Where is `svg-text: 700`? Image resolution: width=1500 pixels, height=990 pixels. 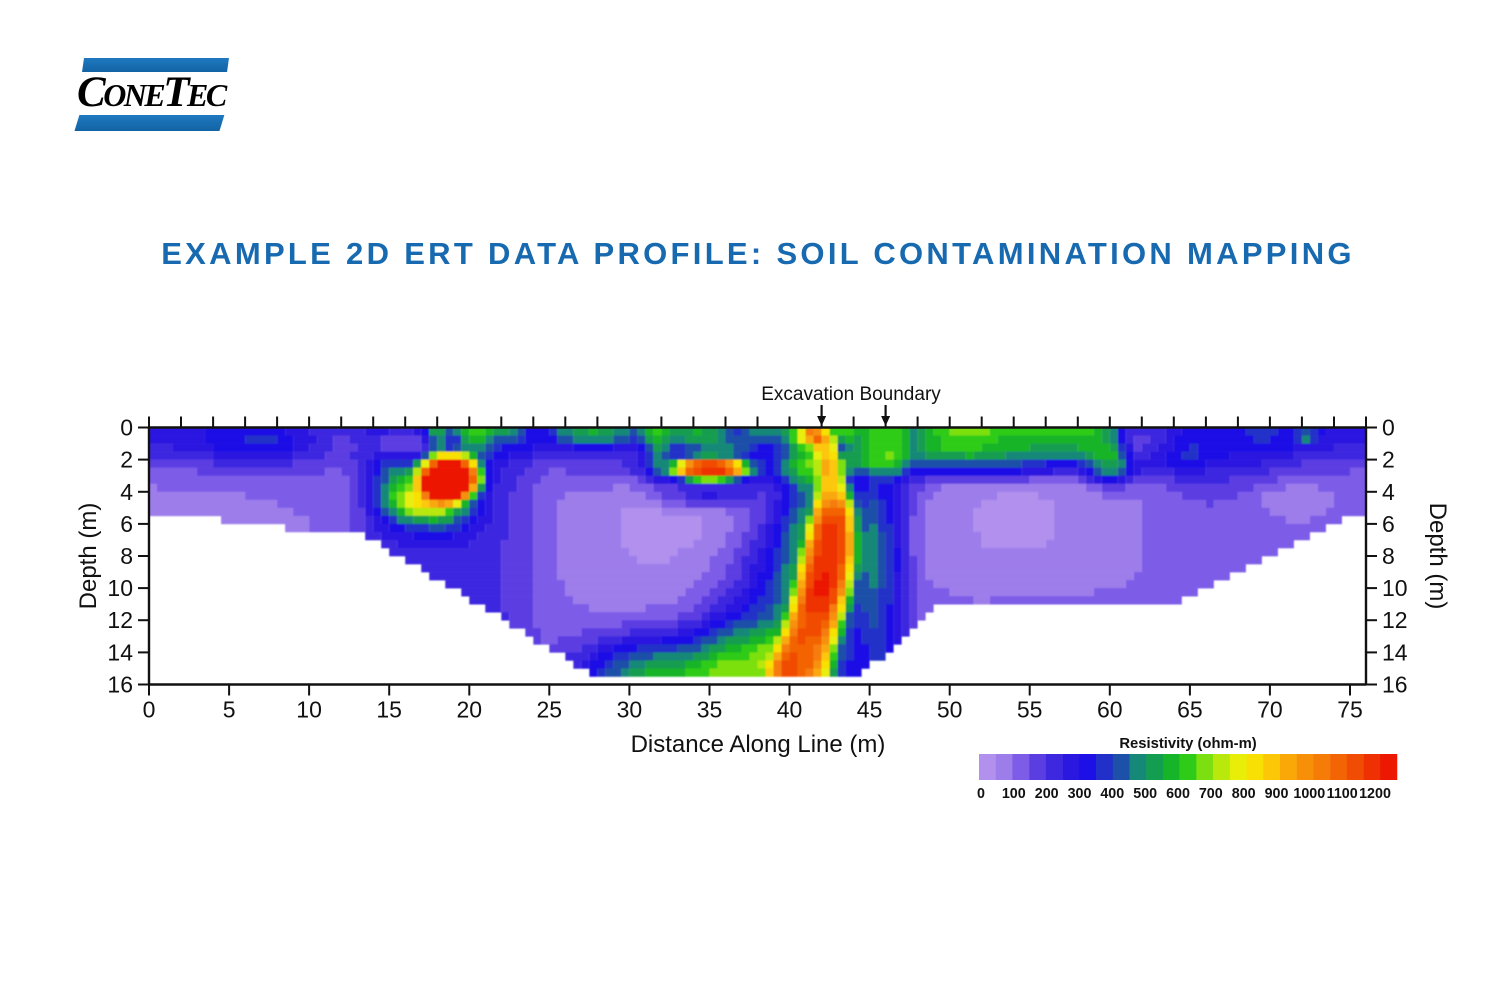 svg-text: 700 is located at coordinates (1211, 794).